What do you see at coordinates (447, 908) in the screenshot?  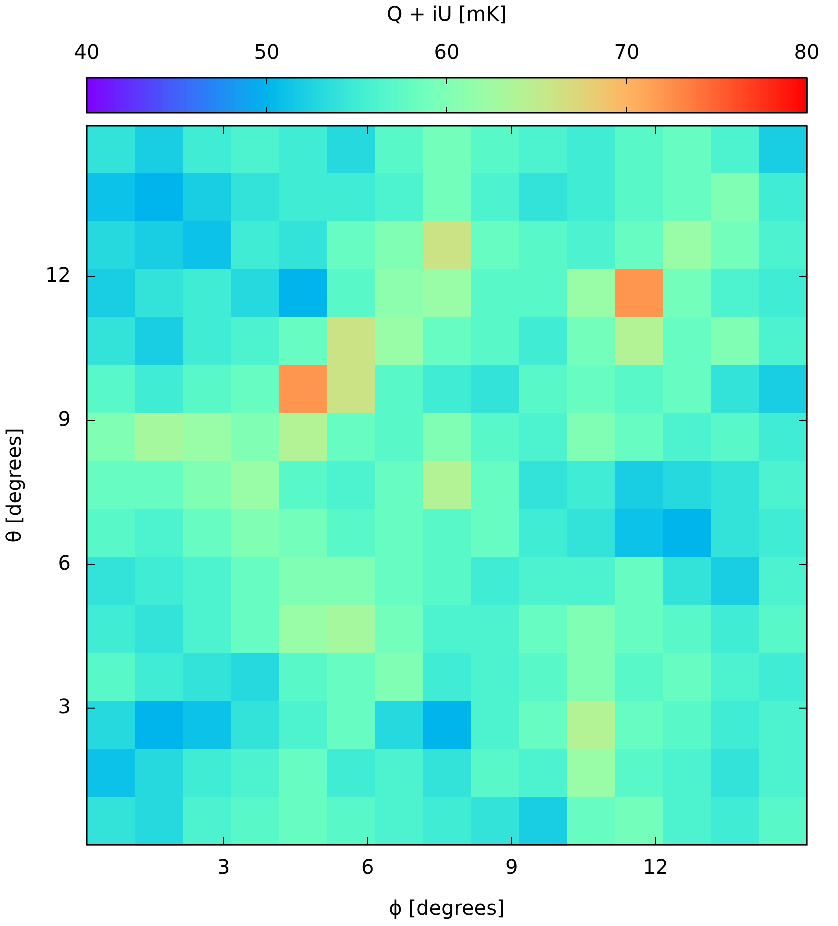 I see `x-axis-title: ϕ [degrees]` at bounding box center [447, 908].